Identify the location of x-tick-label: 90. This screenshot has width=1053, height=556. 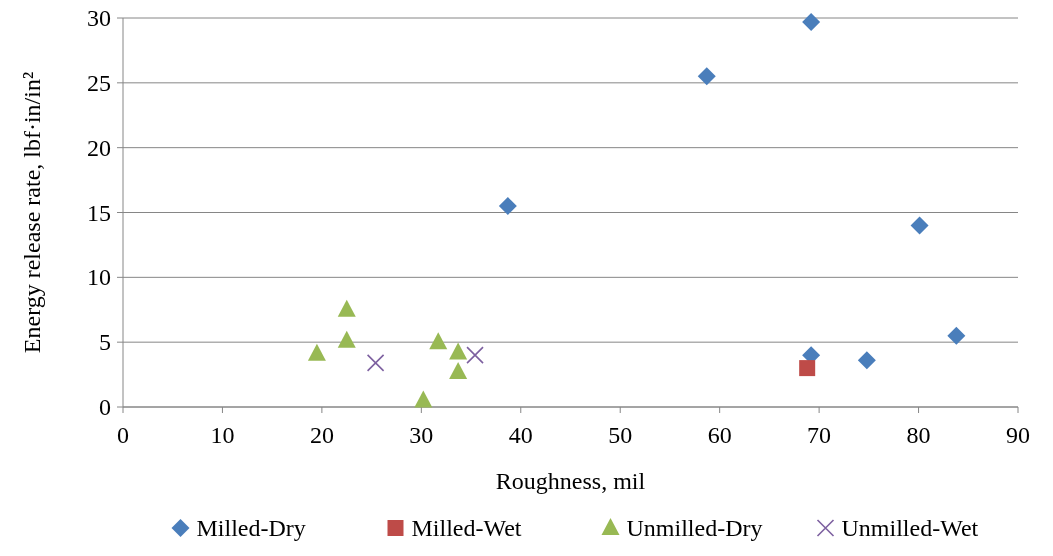
(1018, 435).